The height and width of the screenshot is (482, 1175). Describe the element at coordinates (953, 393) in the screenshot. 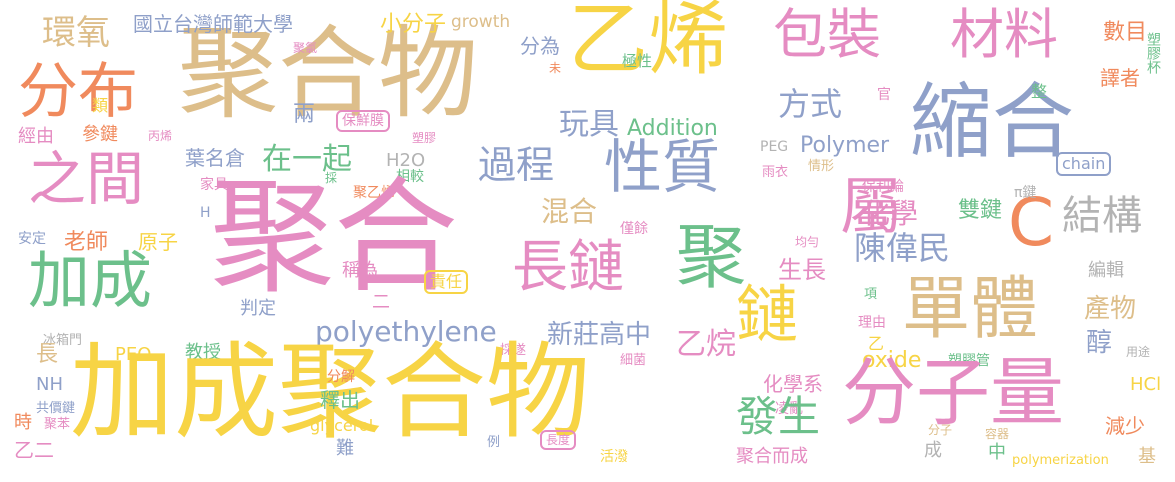

I see `word-molecular-weight: 分子量` at that location.